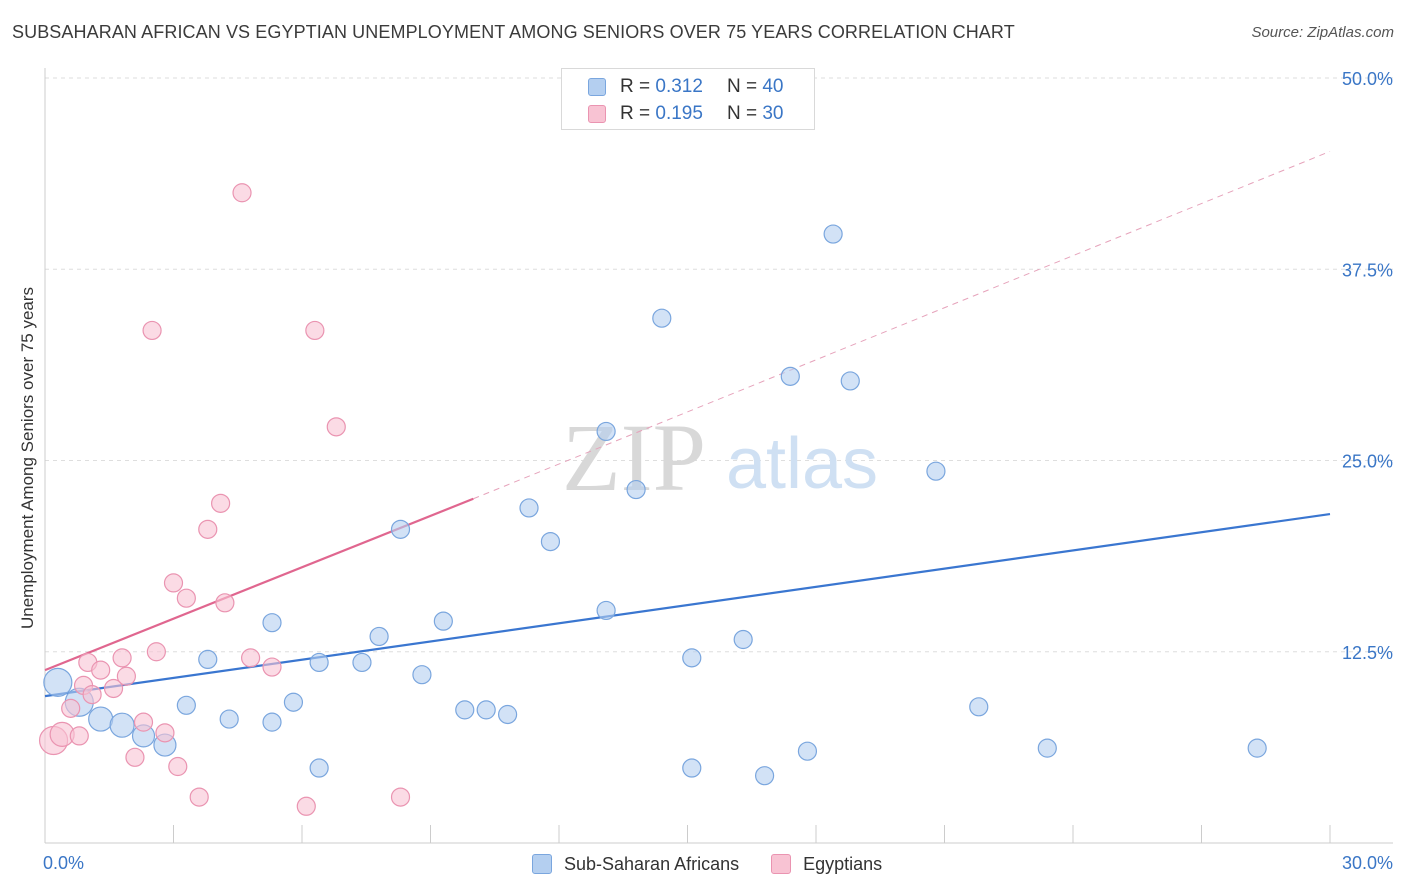 The height and width of the screenshot is (892, 1406). What do you see at coordinates (1322, 32) in the screenshot?
I see `source-label: Source: ZipAtlas.com` at bounding box center [1322, 32].